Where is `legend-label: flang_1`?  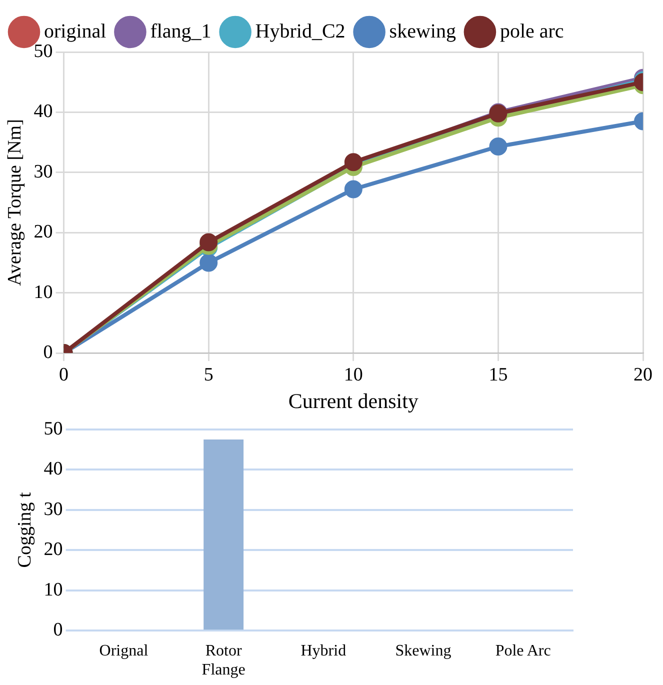 legend-label: flang_1 is located at coordinates (181, 31).